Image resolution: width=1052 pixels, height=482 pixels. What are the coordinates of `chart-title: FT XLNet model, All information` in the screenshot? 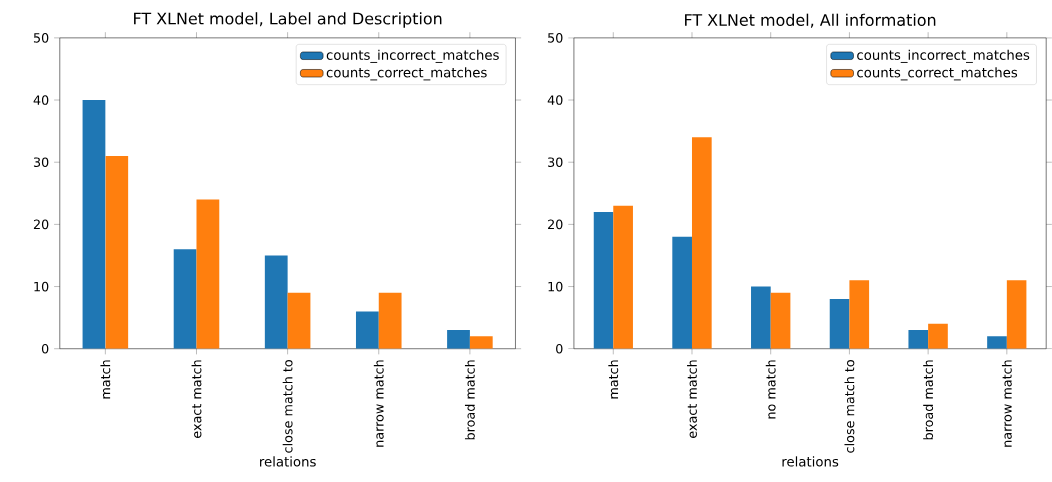 It's located at (810, 20).